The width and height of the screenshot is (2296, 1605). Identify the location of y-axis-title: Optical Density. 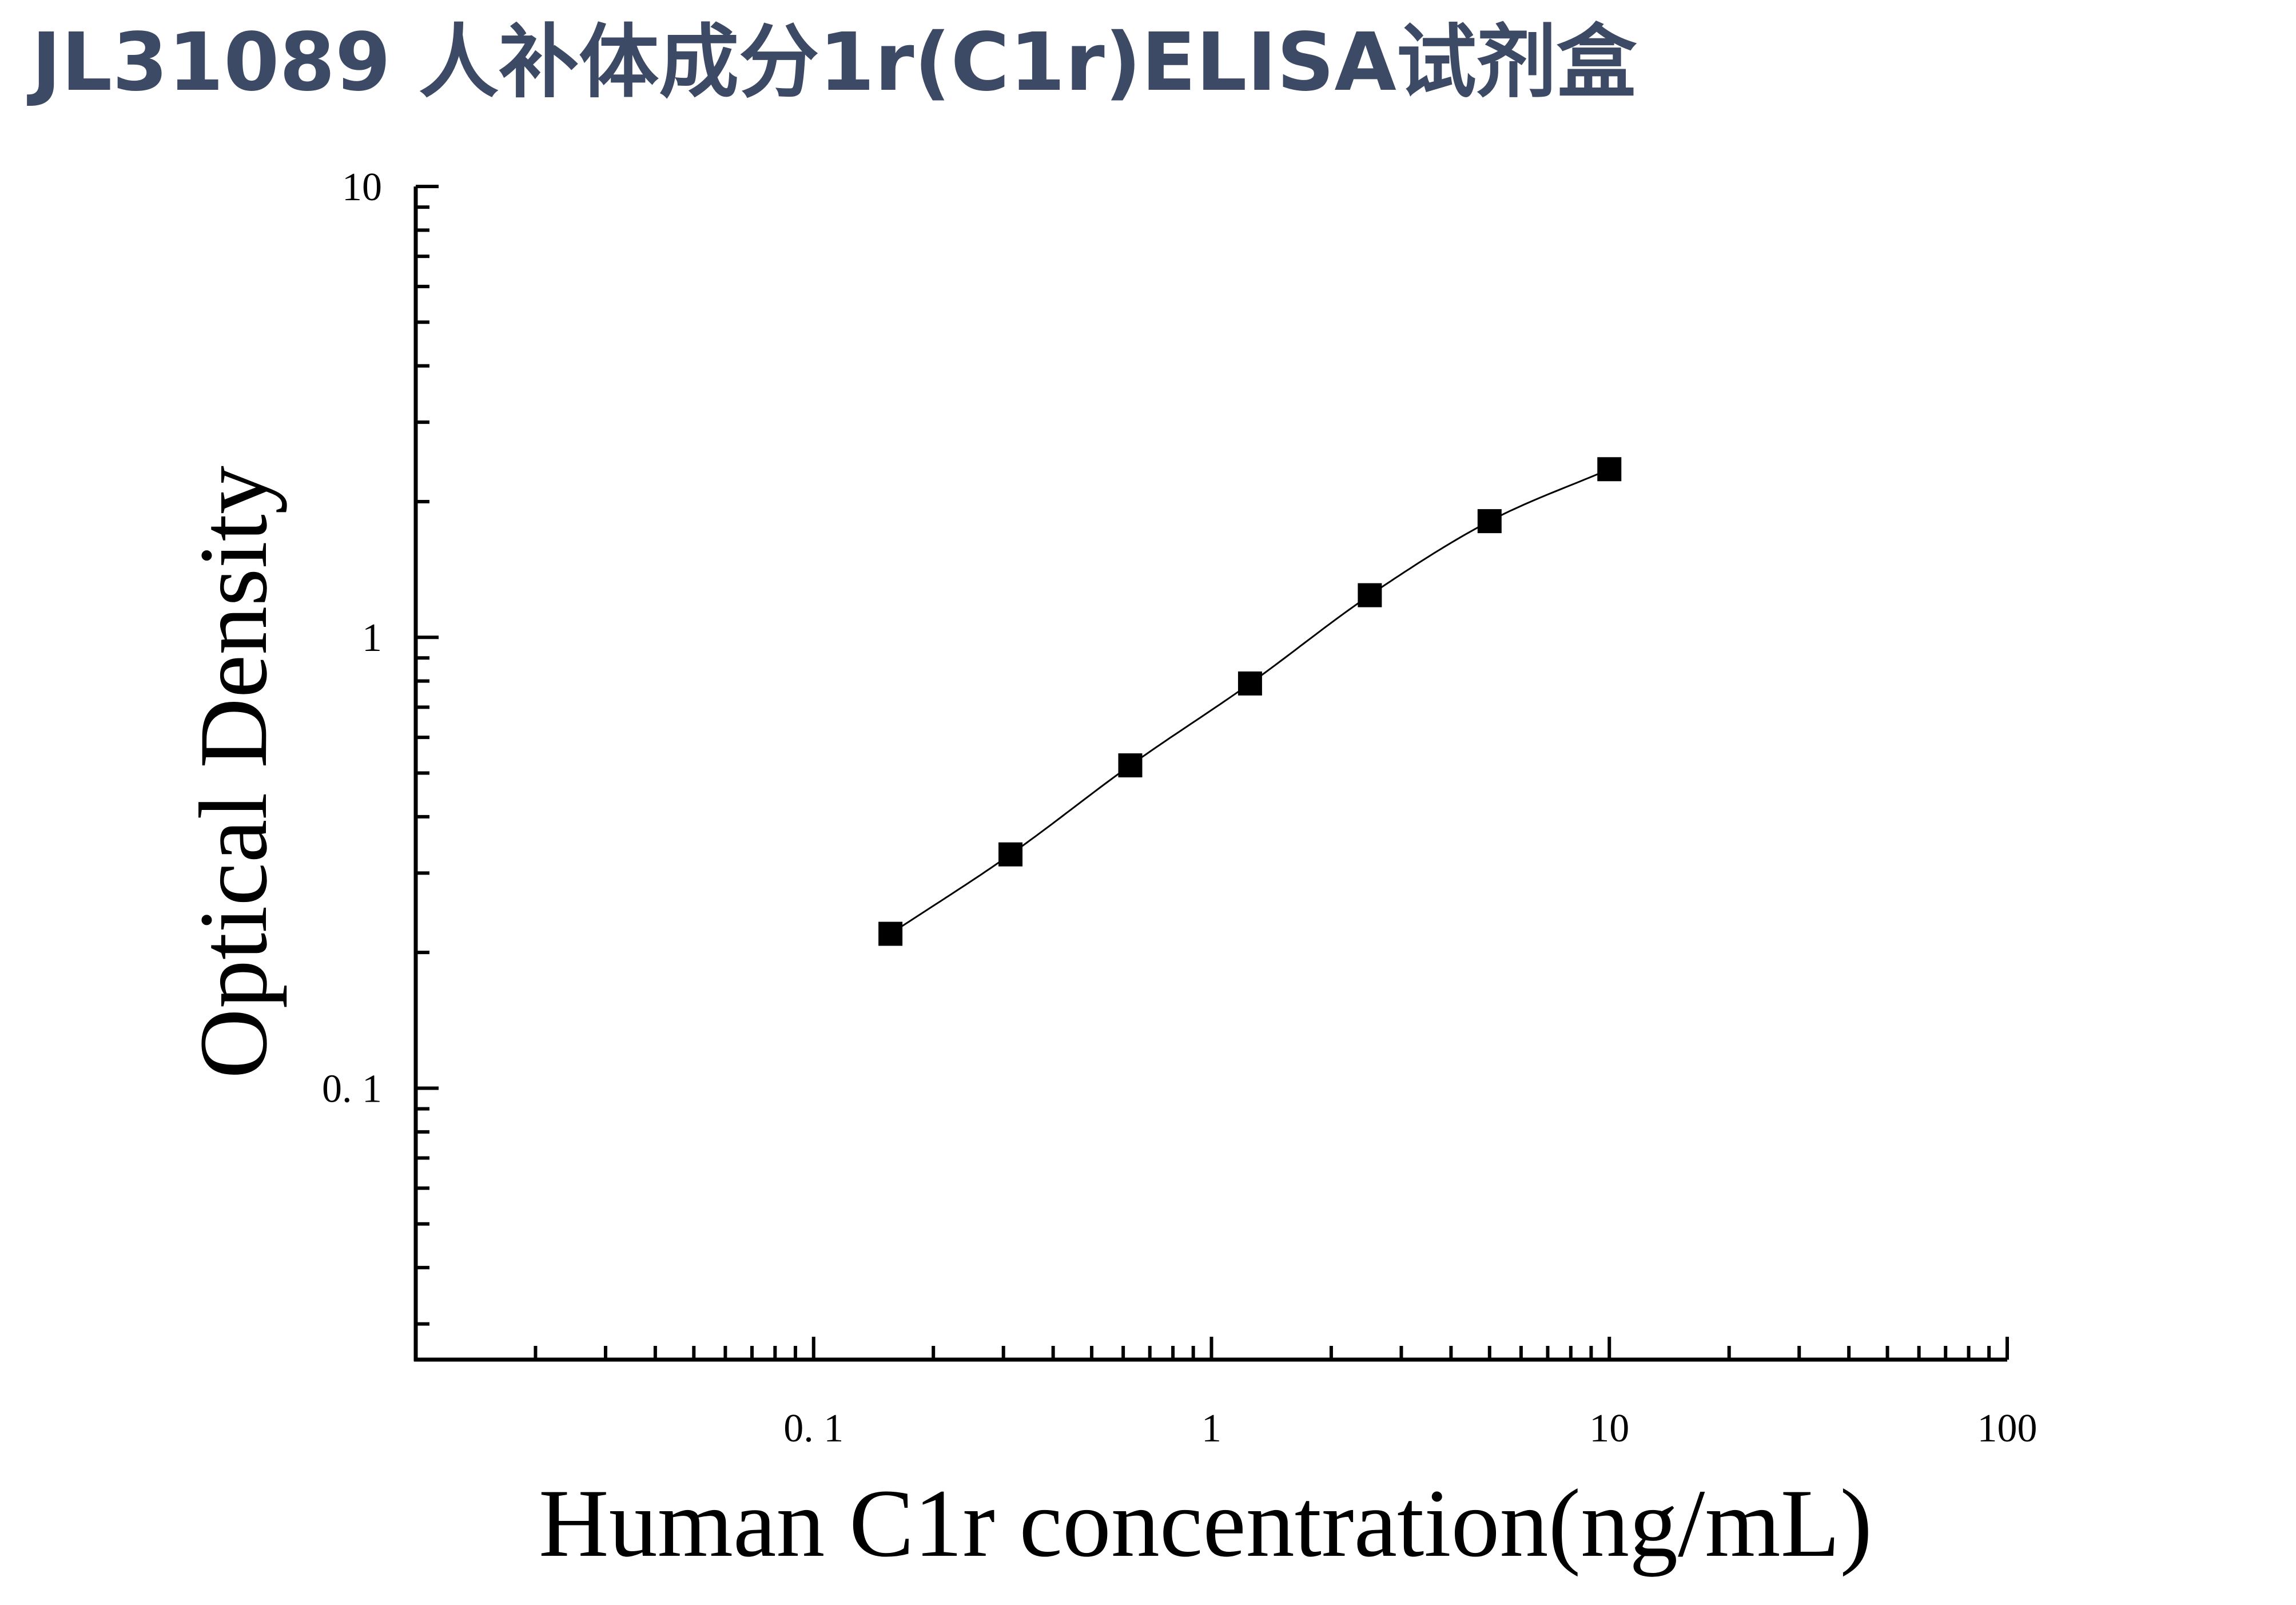
(233, 772).